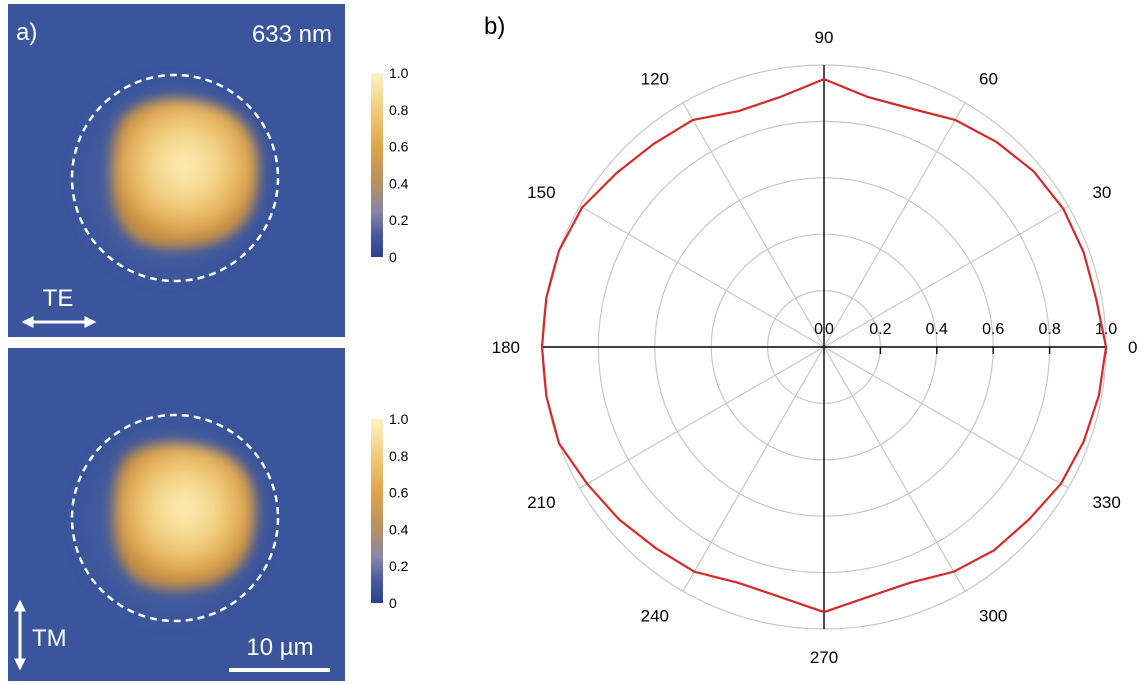 The height and width of the screenshot is (684, 1139). Describe the element at coordinates (292, 34) in the screenshot. I see `wavelength-label: 633 nm` at that location.